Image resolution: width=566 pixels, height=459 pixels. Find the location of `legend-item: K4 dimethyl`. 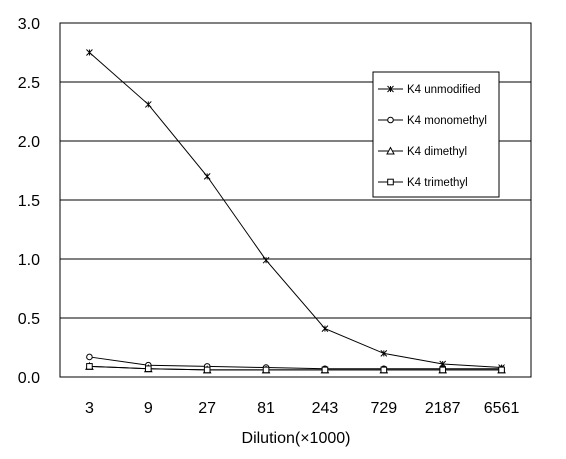

legend-item: K4 dimethyl is located at coordinates (422, 152).